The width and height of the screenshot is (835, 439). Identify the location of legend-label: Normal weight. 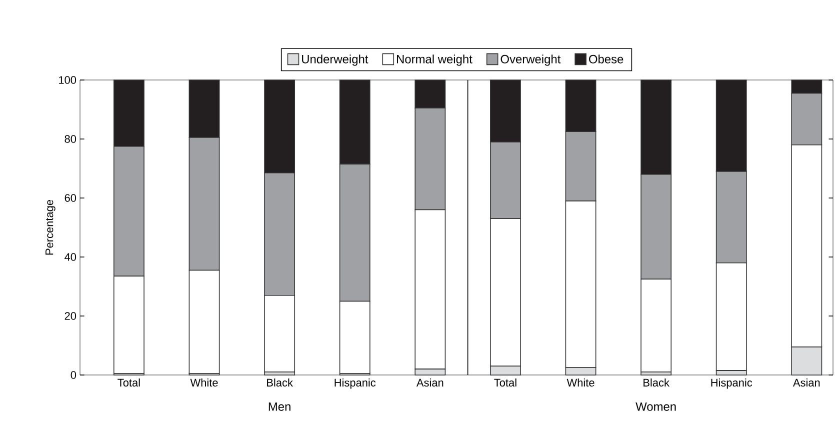
(434, 60).